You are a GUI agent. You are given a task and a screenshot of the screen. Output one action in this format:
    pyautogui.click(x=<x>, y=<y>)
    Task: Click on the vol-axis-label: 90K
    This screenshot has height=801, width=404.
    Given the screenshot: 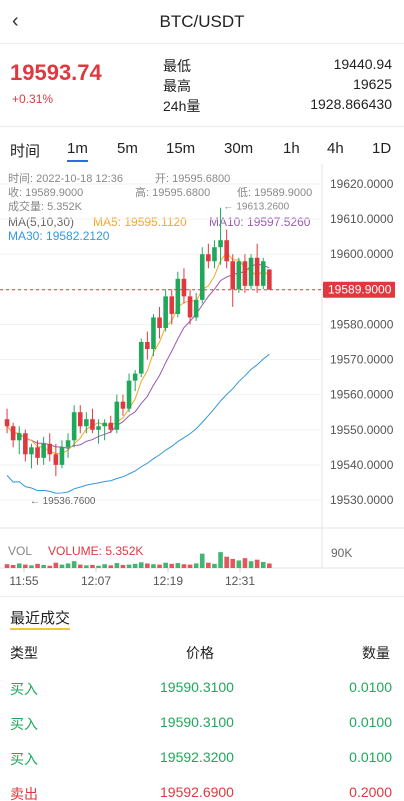 What is the action you would take?
    pyautogui.click(x=342, y=553)
    